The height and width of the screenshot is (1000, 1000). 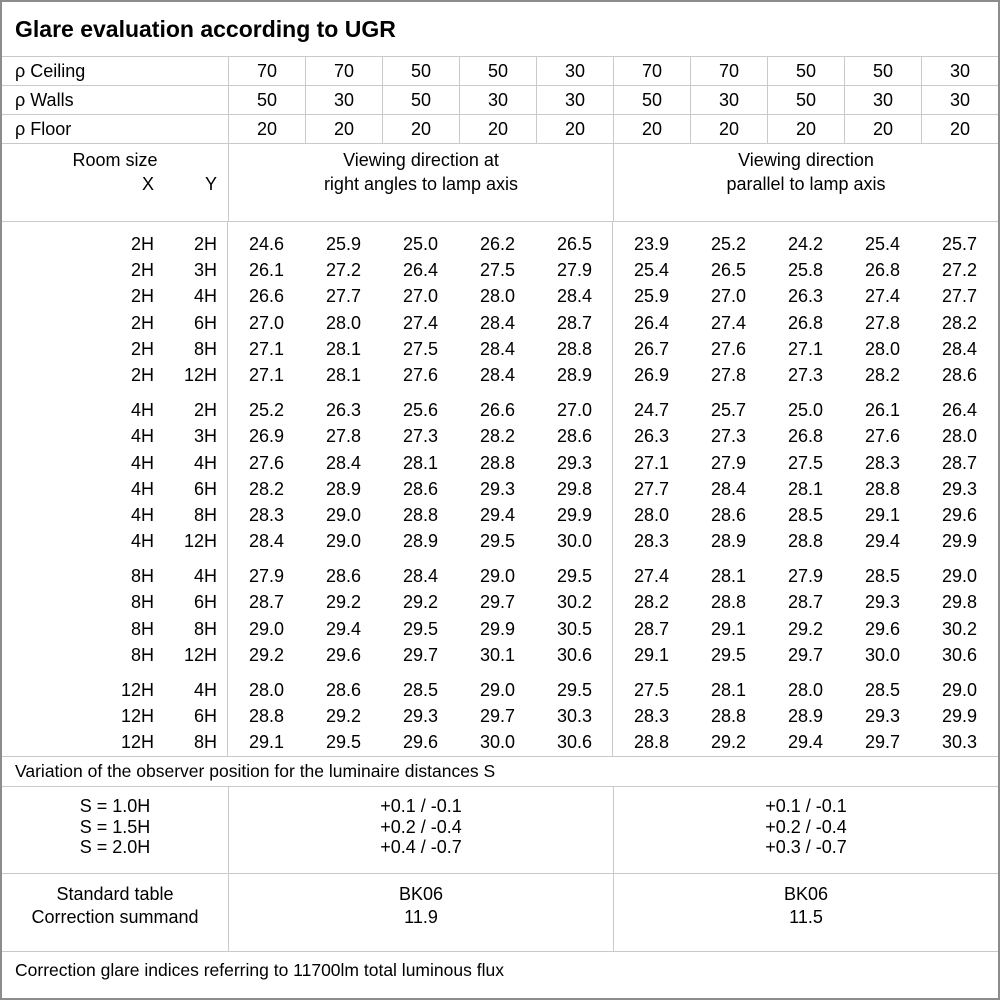 I want to click on ugr-value-cell: 25.6, so click(x=420, y=410).